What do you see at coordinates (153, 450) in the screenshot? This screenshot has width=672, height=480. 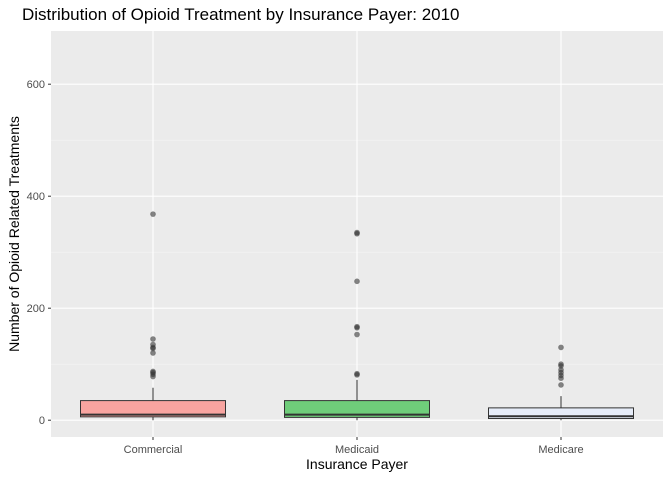 I see `x-tick-label: Commercial` at bounding box center [153, 450].